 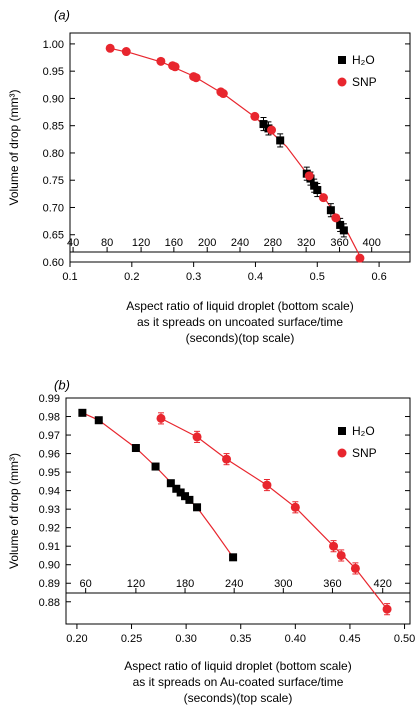 What do you see at coordinates (49, 529) in the screenshot?
I see `y-tick-label: 0.92` at bounding box center [49, 529].